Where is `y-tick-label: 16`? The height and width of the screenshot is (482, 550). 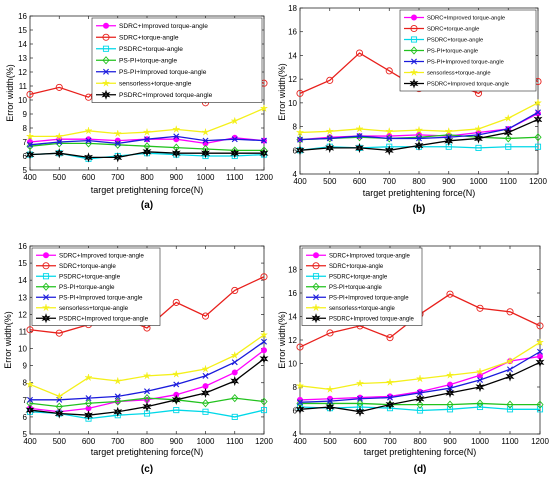
y-tick-label: 16 is located at coordinates (292, 293).